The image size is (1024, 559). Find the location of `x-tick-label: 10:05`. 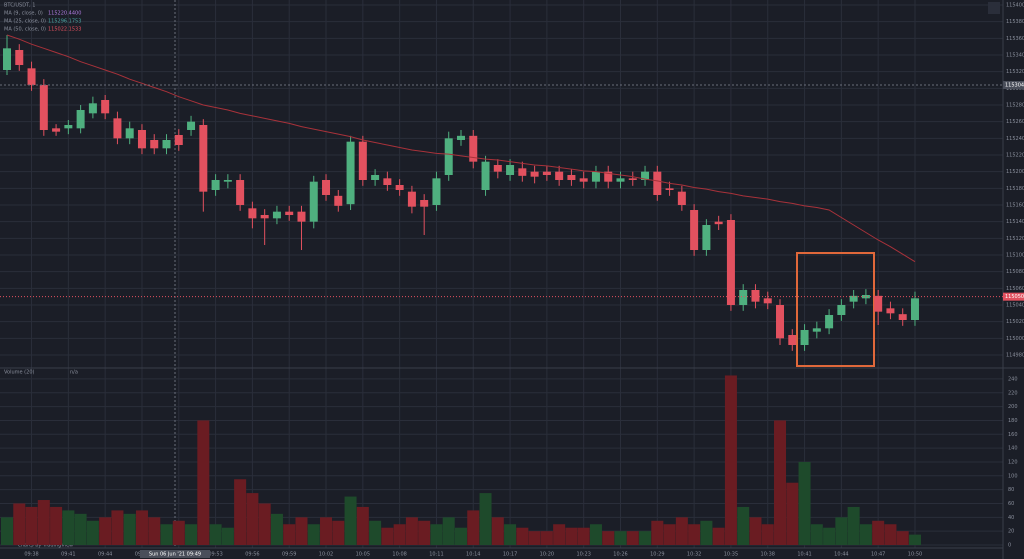

x-tick-label: 10:05 is located at coordinates (363, 555).